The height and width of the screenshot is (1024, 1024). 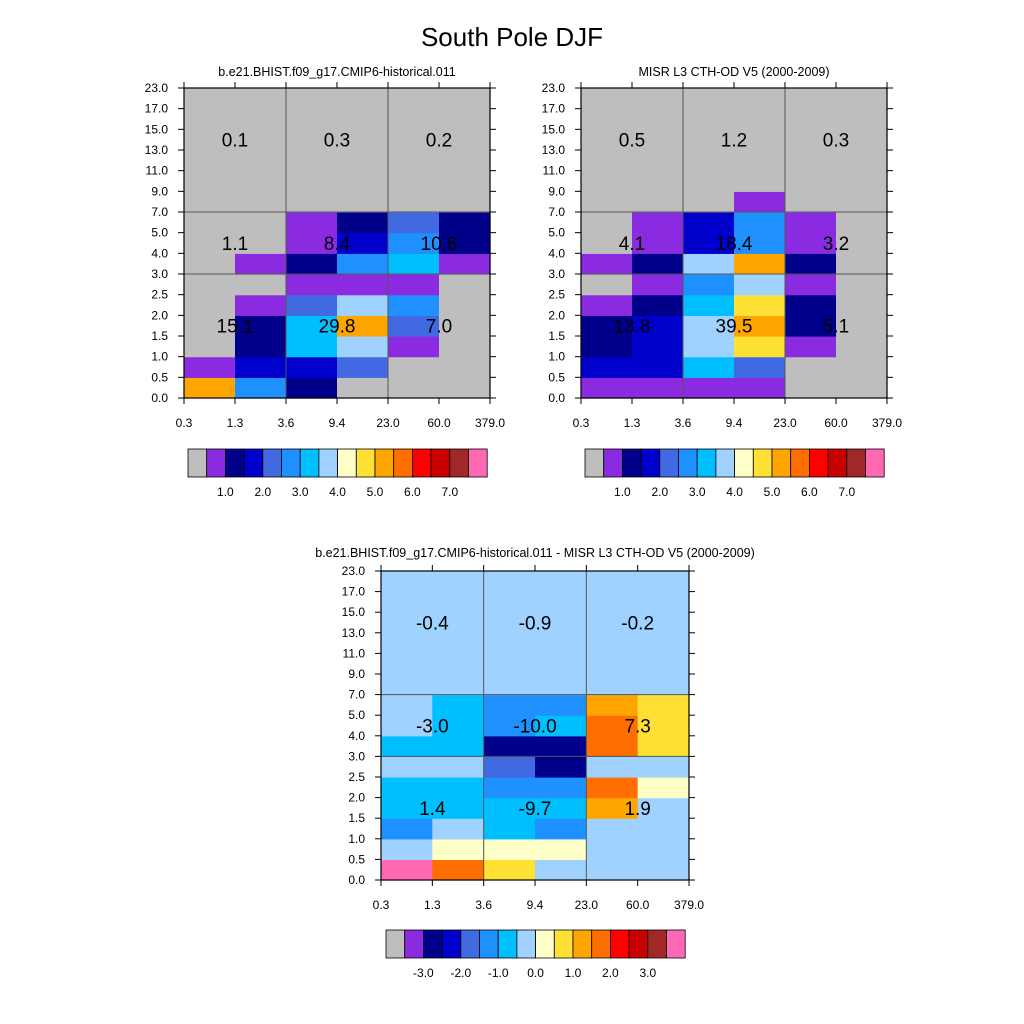 What do you see at coordinates (439, 244) in the screenshot?
I see `region-value-label: 10.6` at bounding box center [439, 244].